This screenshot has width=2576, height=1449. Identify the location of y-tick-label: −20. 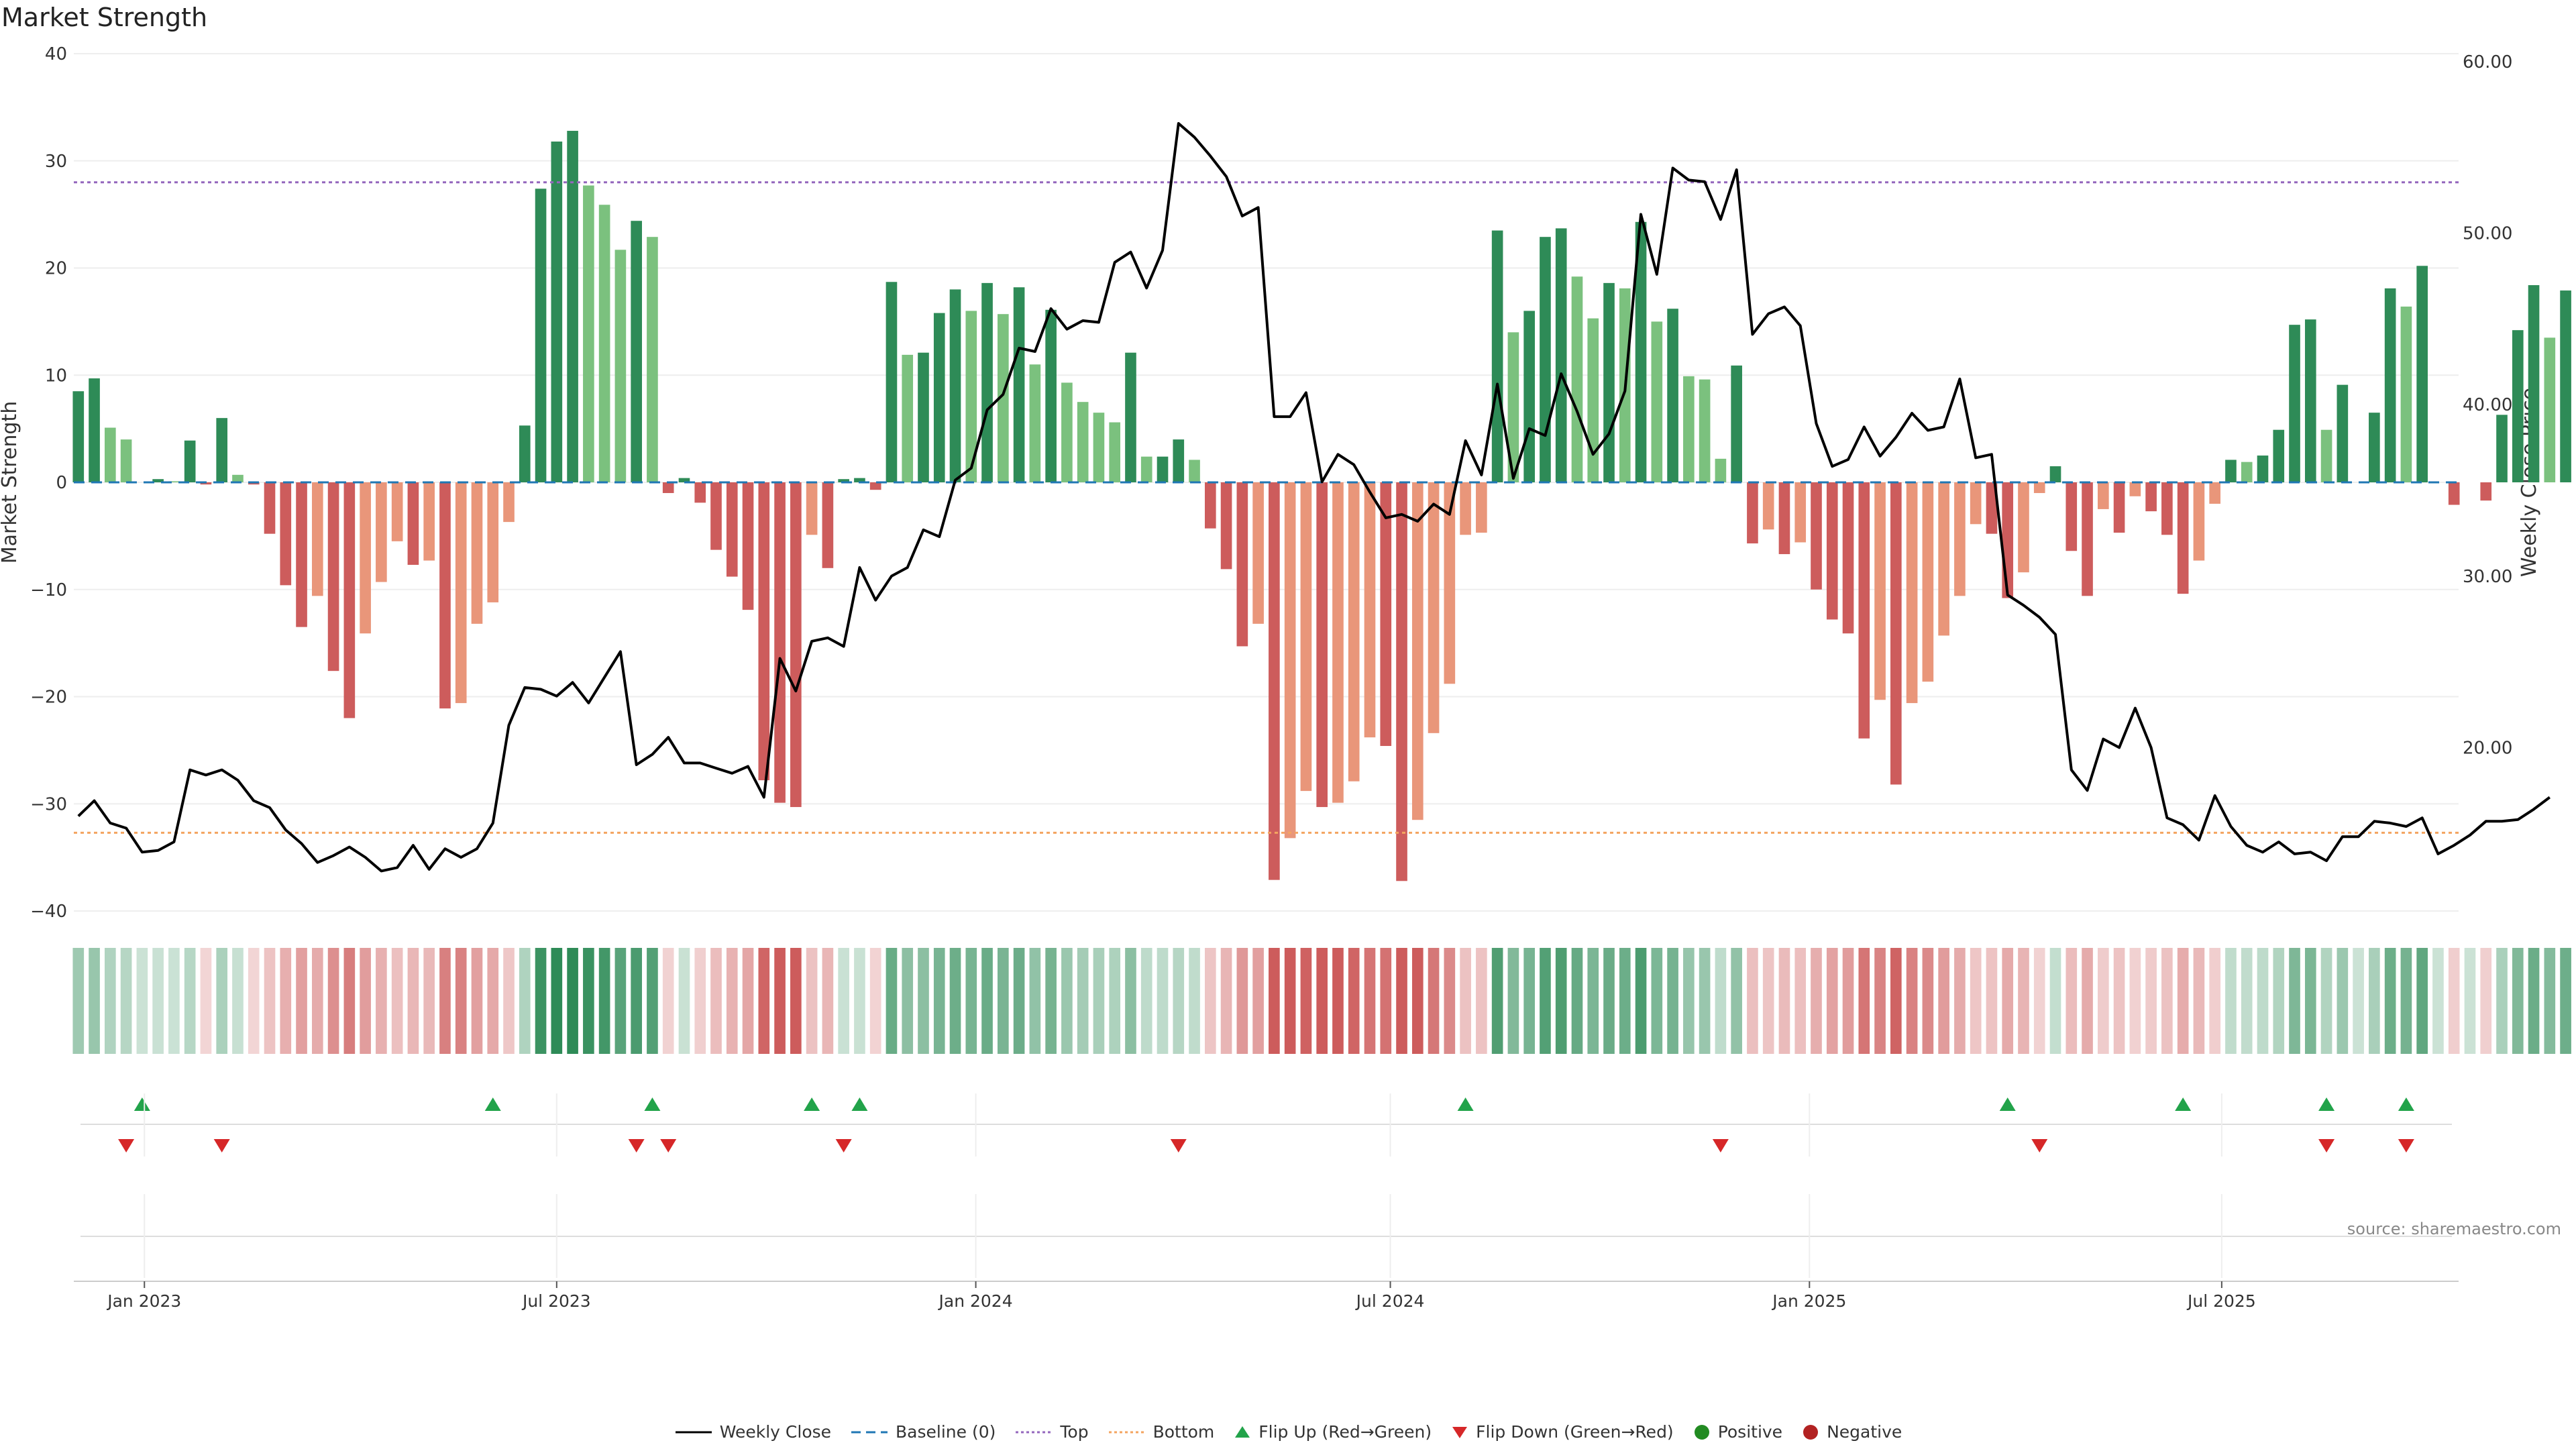
(48, 698).